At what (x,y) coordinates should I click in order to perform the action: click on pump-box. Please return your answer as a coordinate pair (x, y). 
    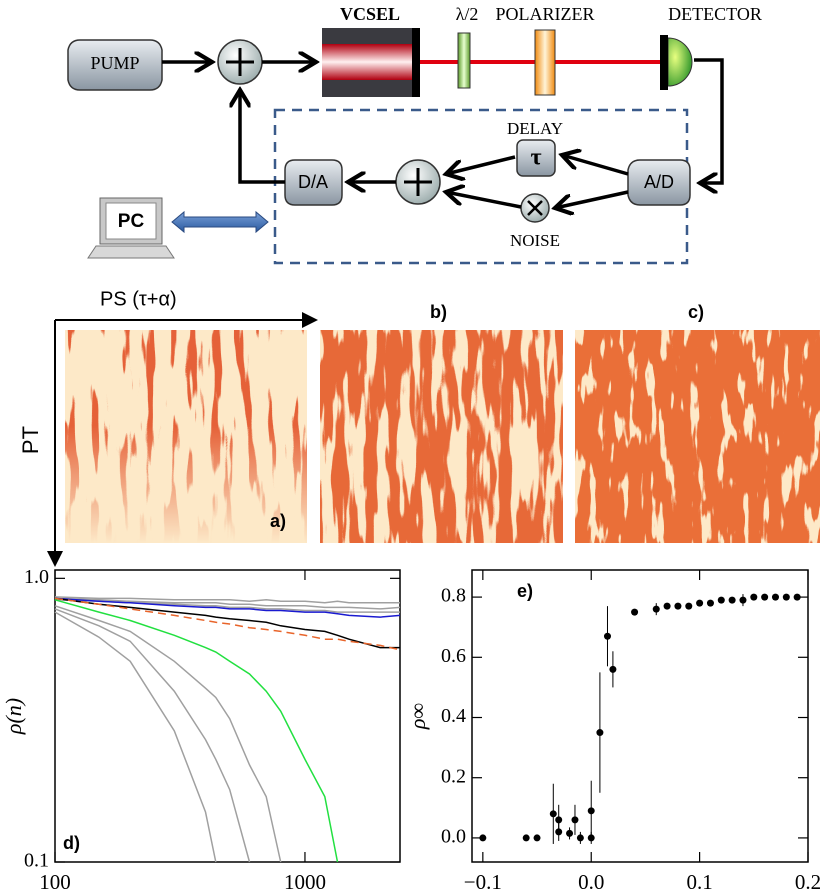
    Looking at the image, I should click on (115, 65).